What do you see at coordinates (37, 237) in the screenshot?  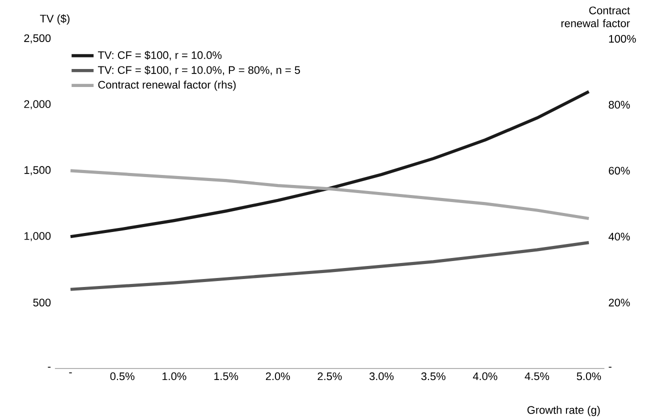 I see `y-tick-label: 1,000` at bounding box center [37, 237].